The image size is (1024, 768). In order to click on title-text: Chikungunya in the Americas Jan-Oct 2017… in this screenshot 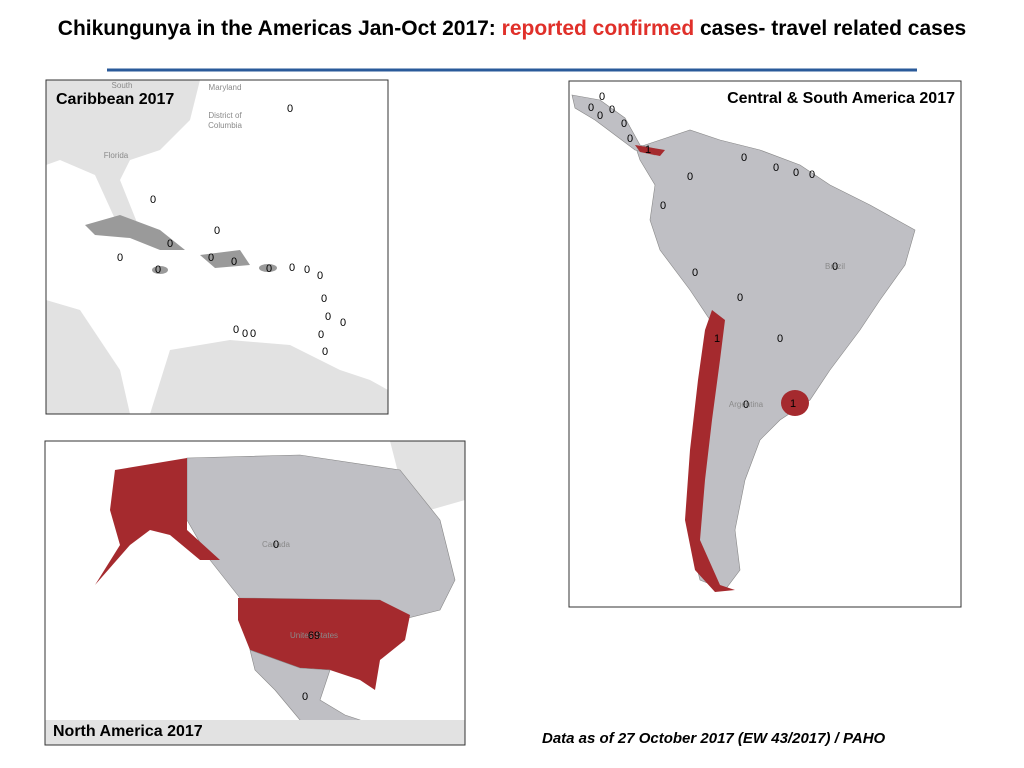, I will do `click(279, 28)`.